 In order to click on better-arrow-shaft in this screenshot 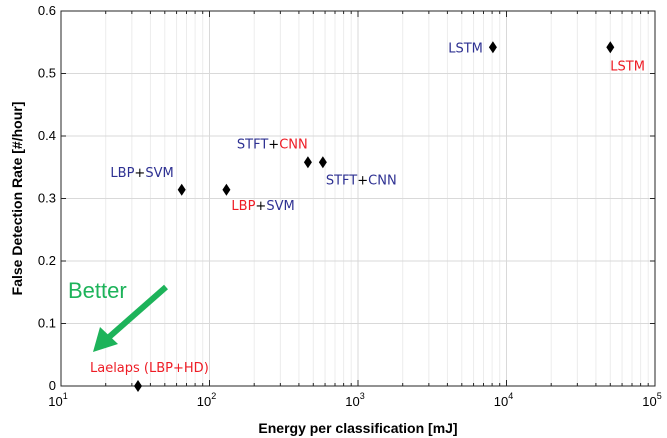, I will do `click(137, 312)`.